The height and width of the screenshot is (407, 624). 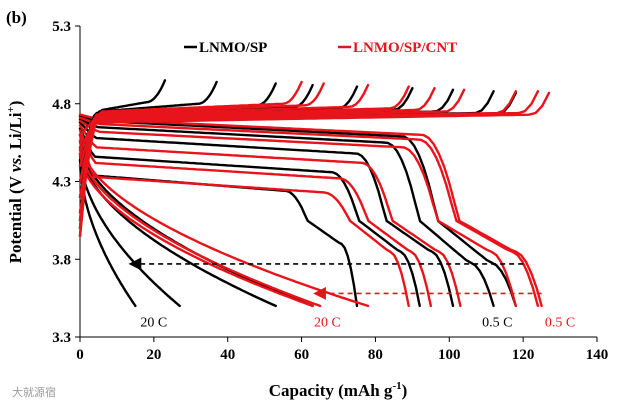 What do you see at coordinates (80, 355) in the screenshot?
I see `x-tick-label-0: 0` at bounding box center [80, 355].